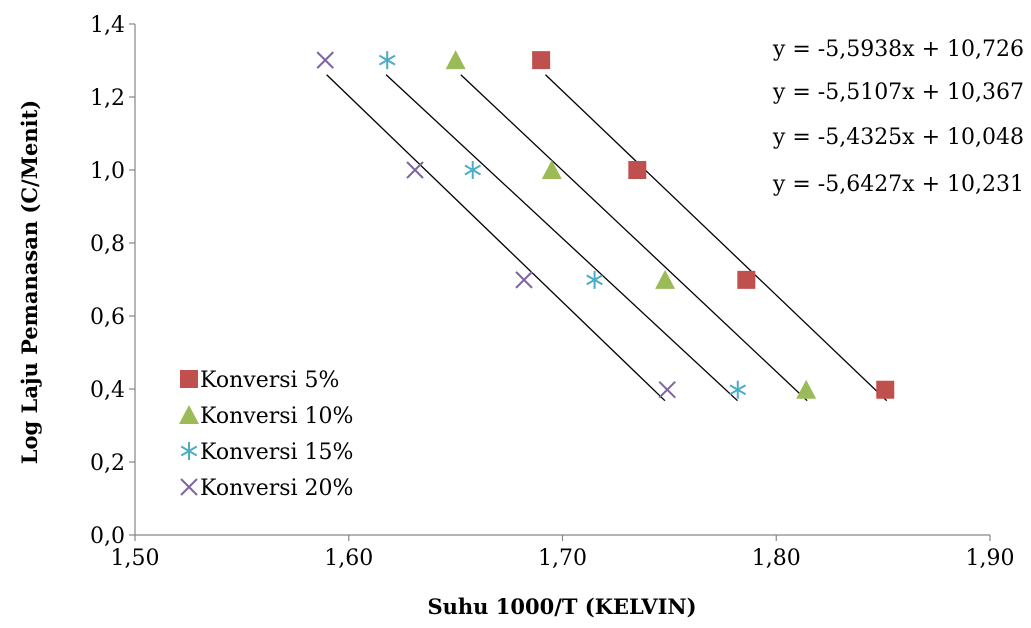  What do you see at coordinates (562, 558) in the screenshot?
I see `x-tick-label: 1,70` at bounding box center [562, 558].